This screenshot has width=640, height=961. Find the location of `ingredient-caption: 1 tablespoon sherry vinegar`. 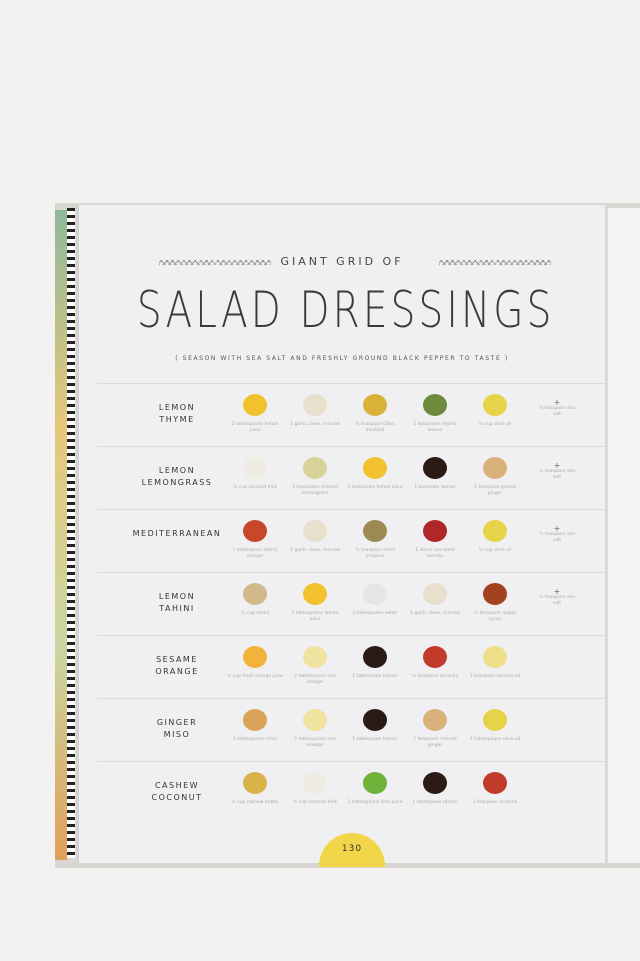

ingredient-caption: 1 tablespoon sherry vinegar is located at coordinates (255, 553).